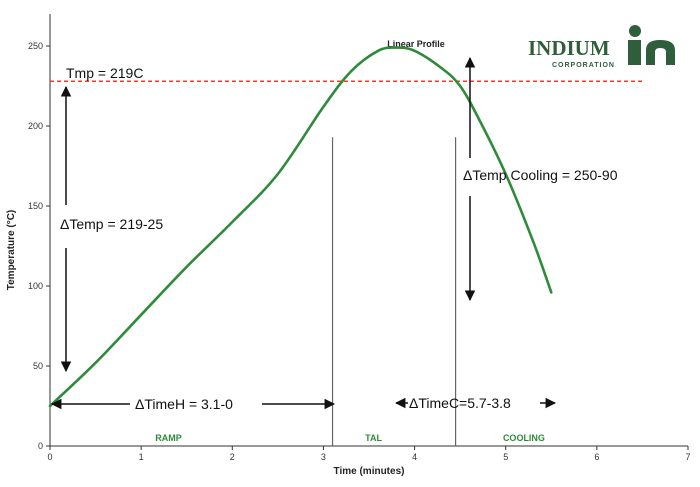 This screenshot has height=487, width=700. Describe the element at coordinates (460, 403) in the screenshot. I see `delta-time-c-annotation: ΔTimeC=5.7-3.8` at that location.